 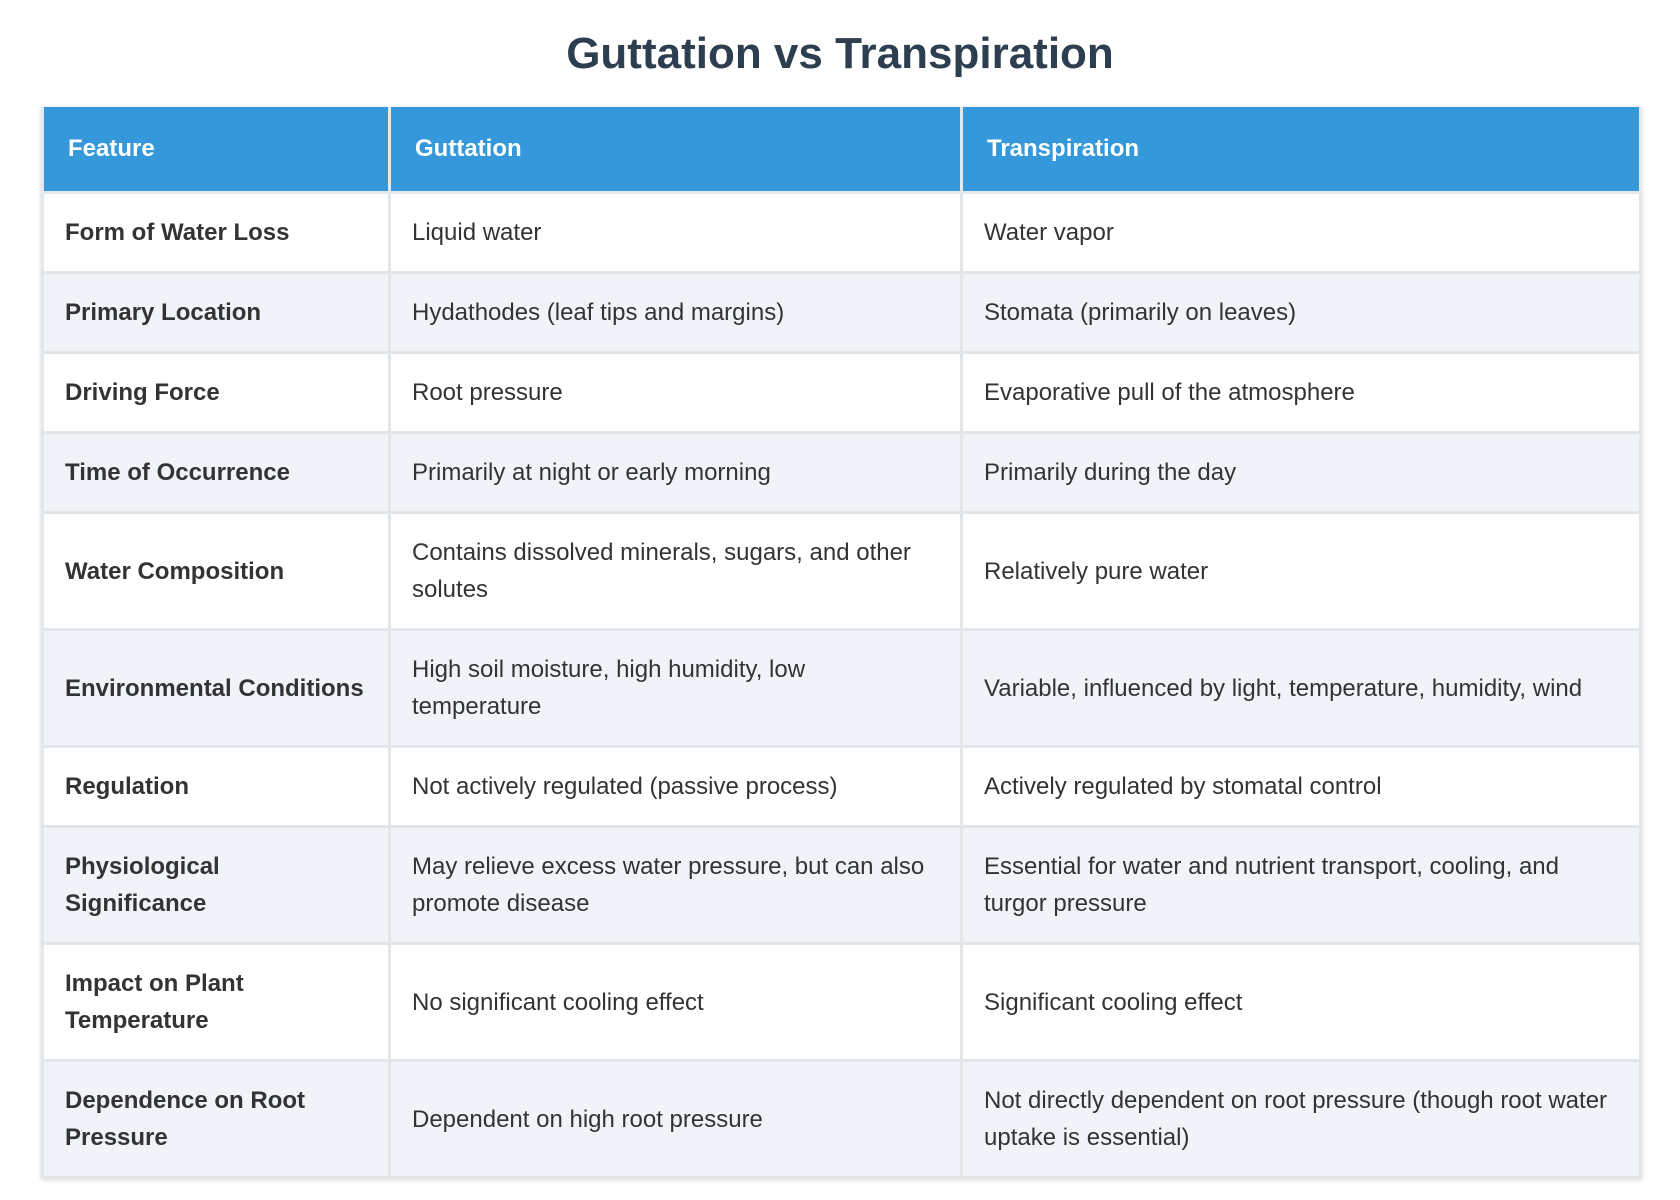 I want to click on feature-cell: Form of Water Loss, so click(x=216, y=232).